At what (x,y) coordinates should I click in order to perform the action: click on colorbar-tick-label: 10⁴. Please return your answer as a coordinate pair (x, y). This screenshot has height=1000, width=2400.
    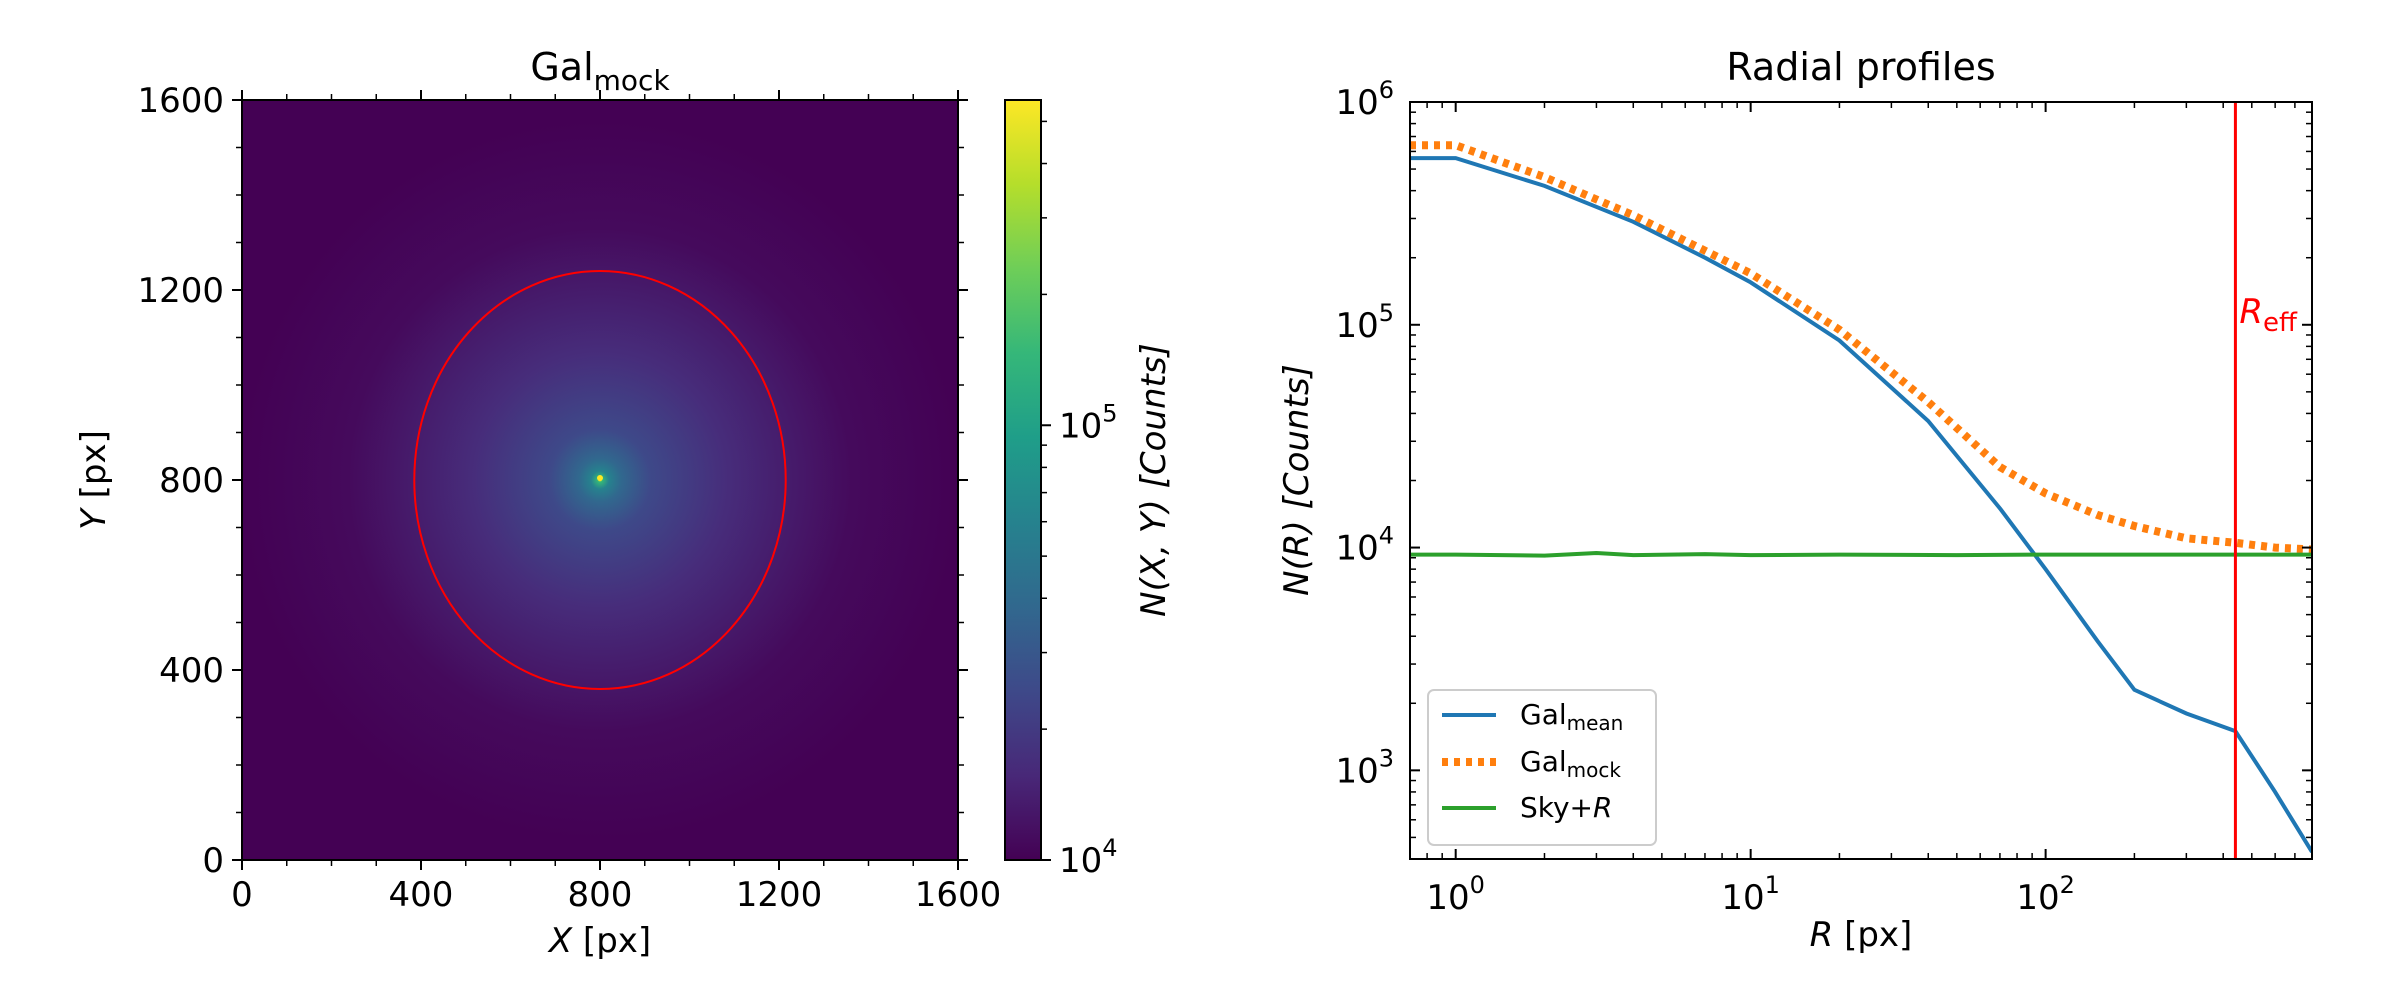
    Looking at the image, I should click on (1088, 857).